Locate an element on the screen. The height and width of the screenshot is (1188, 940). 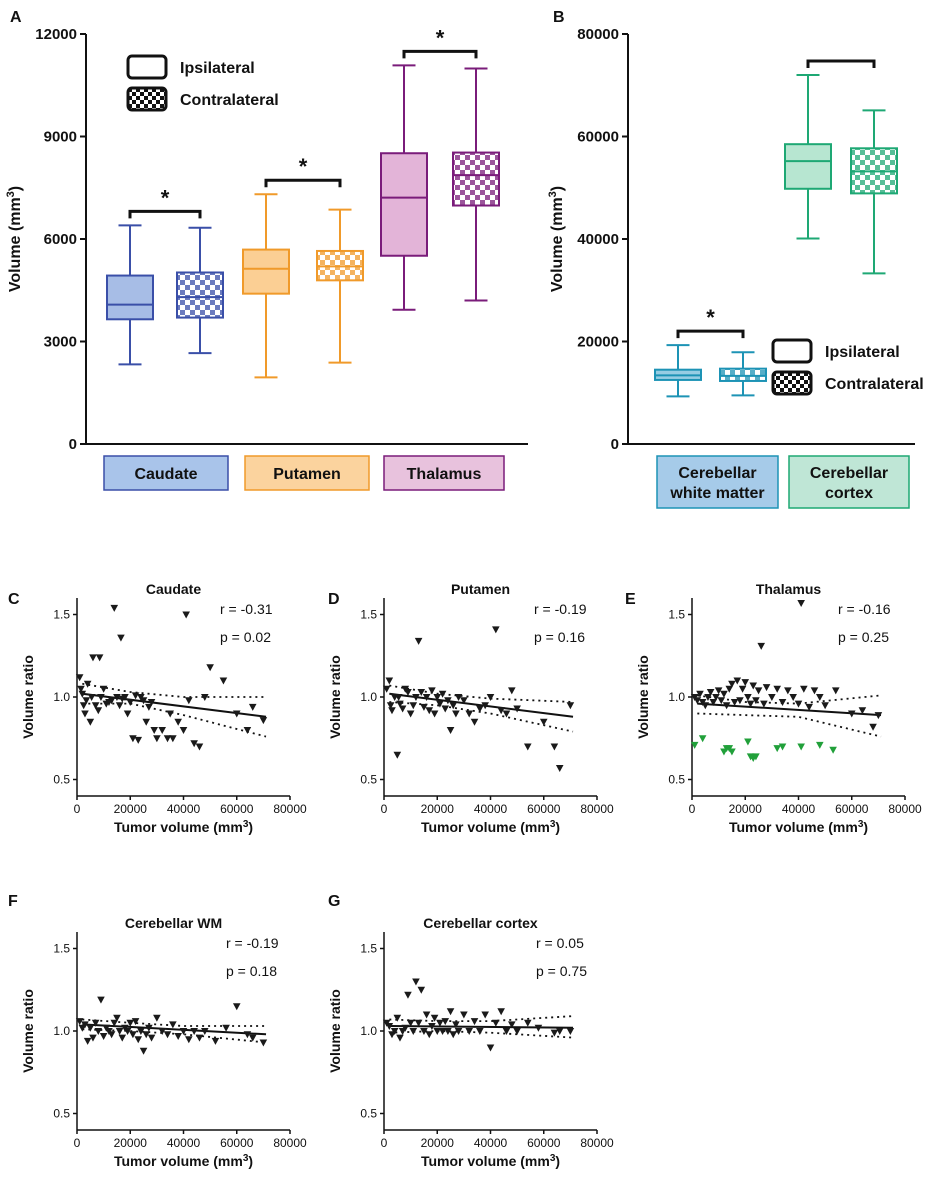
y-tick-label: 80000 is located at coordinates (598, 34).